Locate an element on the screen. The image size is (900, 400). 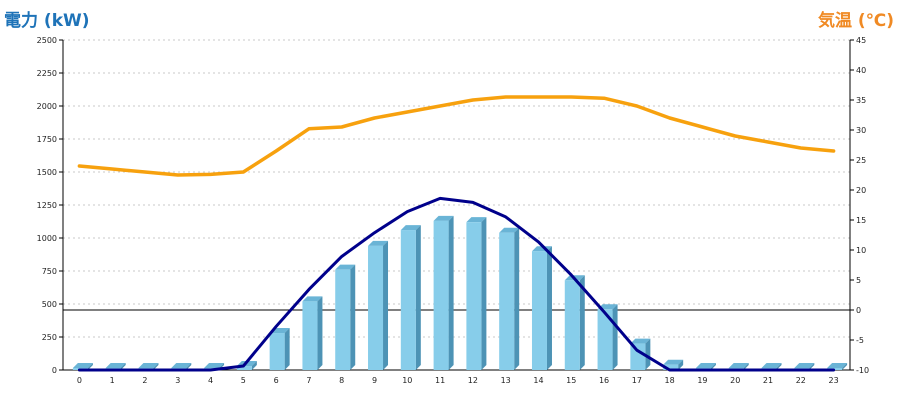
left-tick-label: 250 is located at coordinates (49, 337).